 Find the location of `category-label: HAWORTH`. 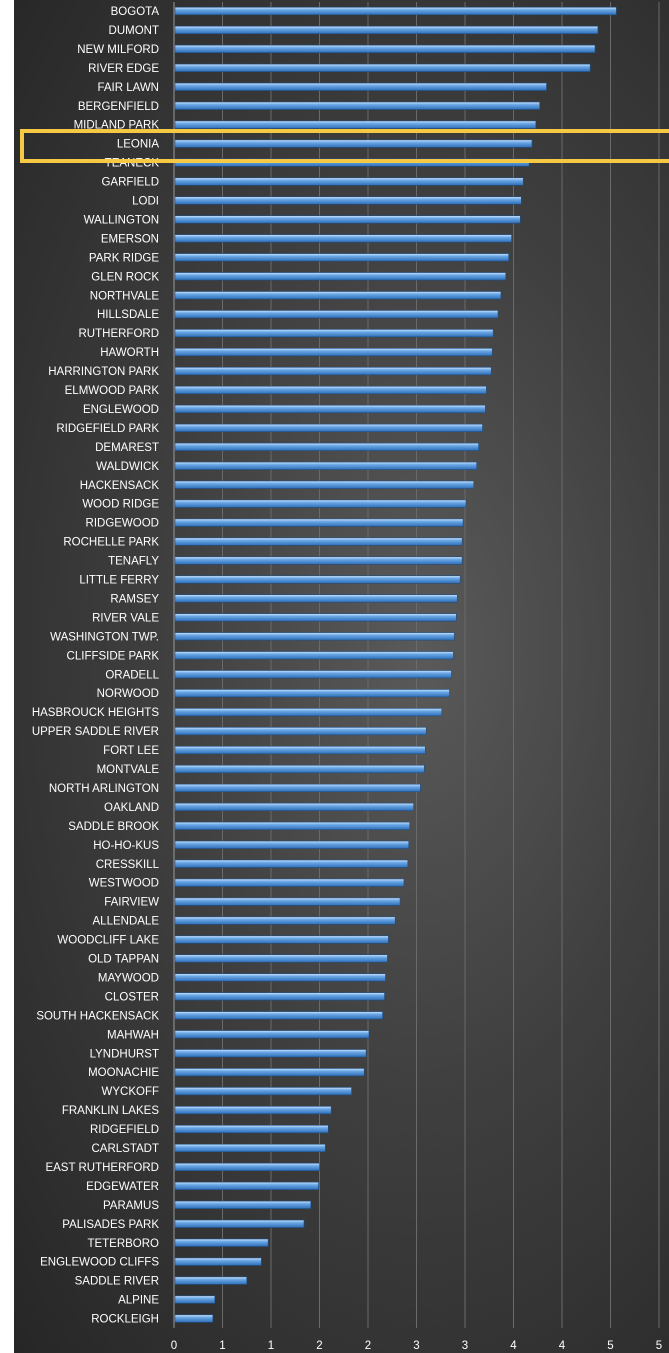

category-label: HAWORTH is located at coordinates (129, 353).